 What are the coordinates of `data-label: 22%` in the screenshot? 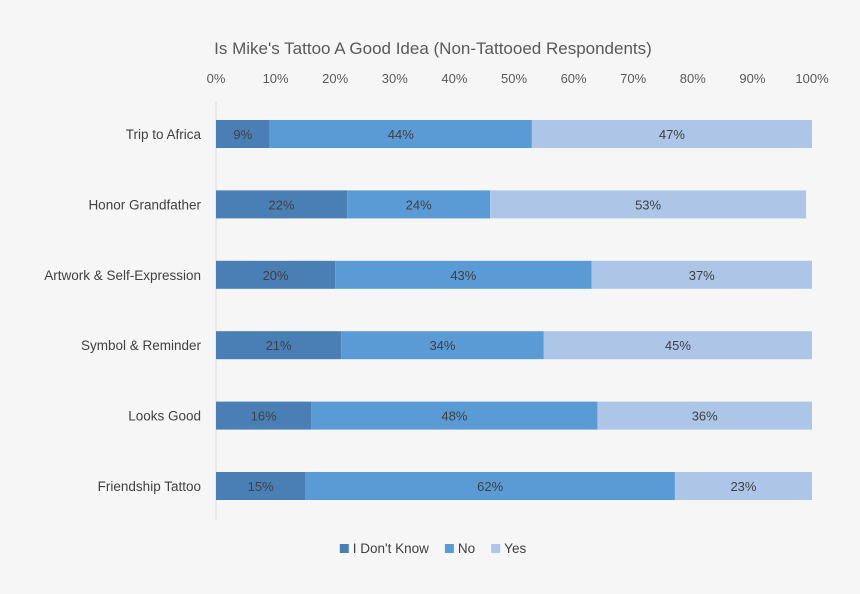 It's located at (282, 204).